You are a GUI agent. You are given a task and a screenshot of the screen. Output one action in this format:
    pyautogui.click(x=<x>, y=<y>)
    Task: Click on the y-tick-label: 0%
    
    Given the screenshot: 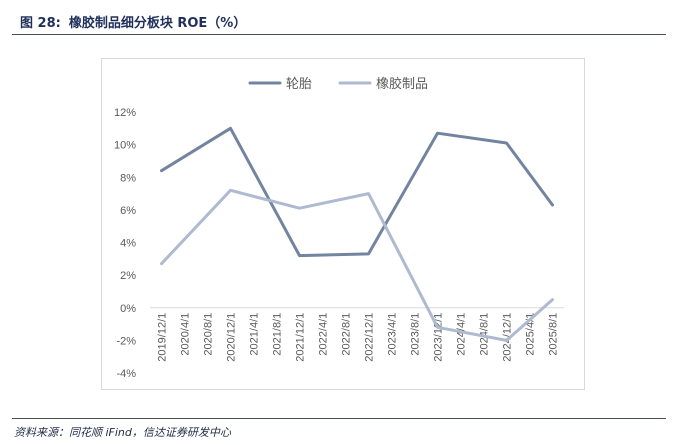 What is the action you would take?
    pyautogui.click(x=128, y=309)
    